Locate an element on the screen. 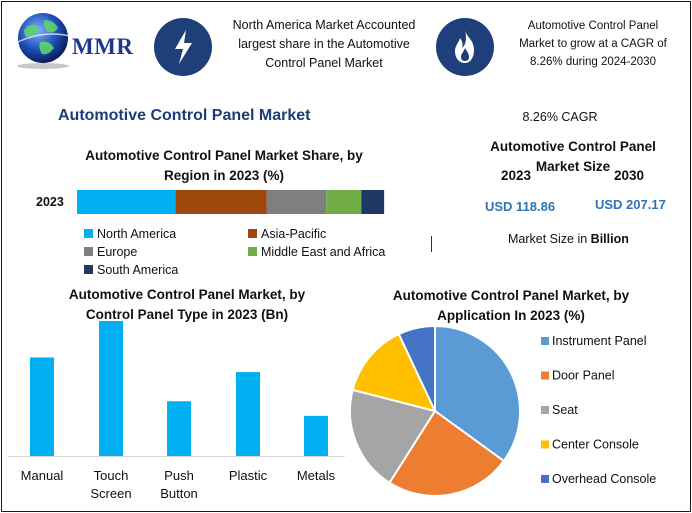 The image size is (692, 513). pie-legend-label: Instrument Panel is located at coordinates (599, 341).